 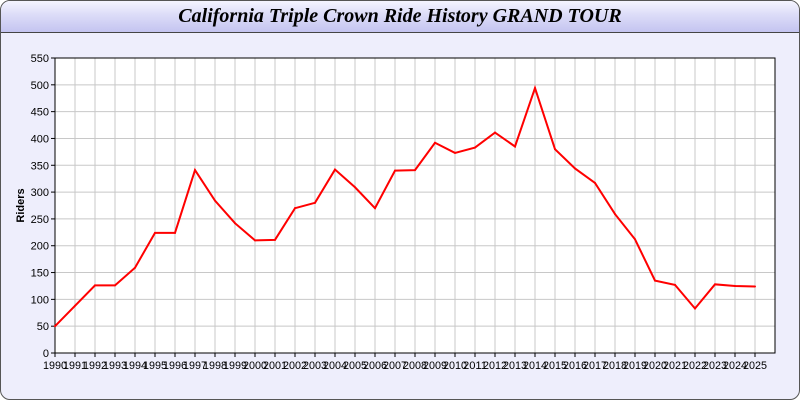 What do you see at coordinates (535, 366) in the screenshot?
I see `x-tick-label: 2014` at bounding box center [535, 366].